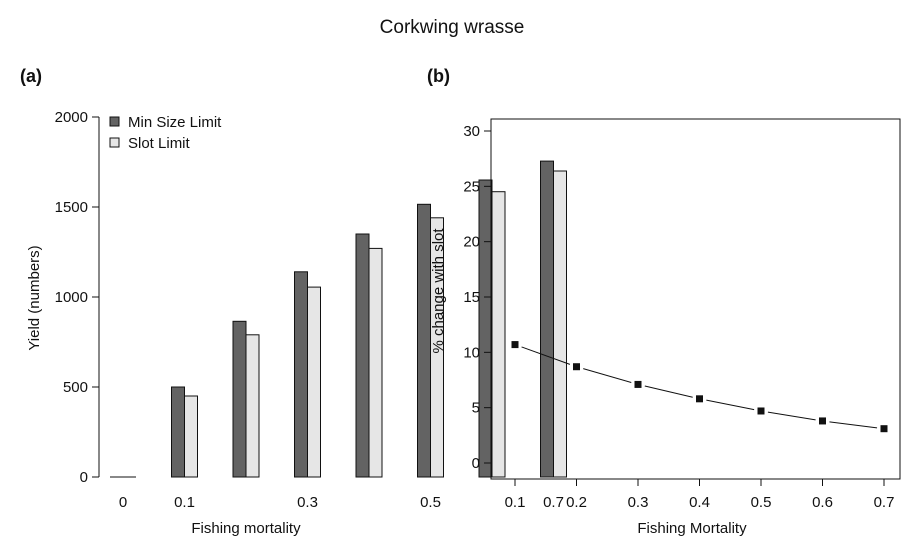 The height and width of the screenshot is (541, 904). I want to click on panel-a-x-axis-label: Fishing mortality, so click(246, 528).